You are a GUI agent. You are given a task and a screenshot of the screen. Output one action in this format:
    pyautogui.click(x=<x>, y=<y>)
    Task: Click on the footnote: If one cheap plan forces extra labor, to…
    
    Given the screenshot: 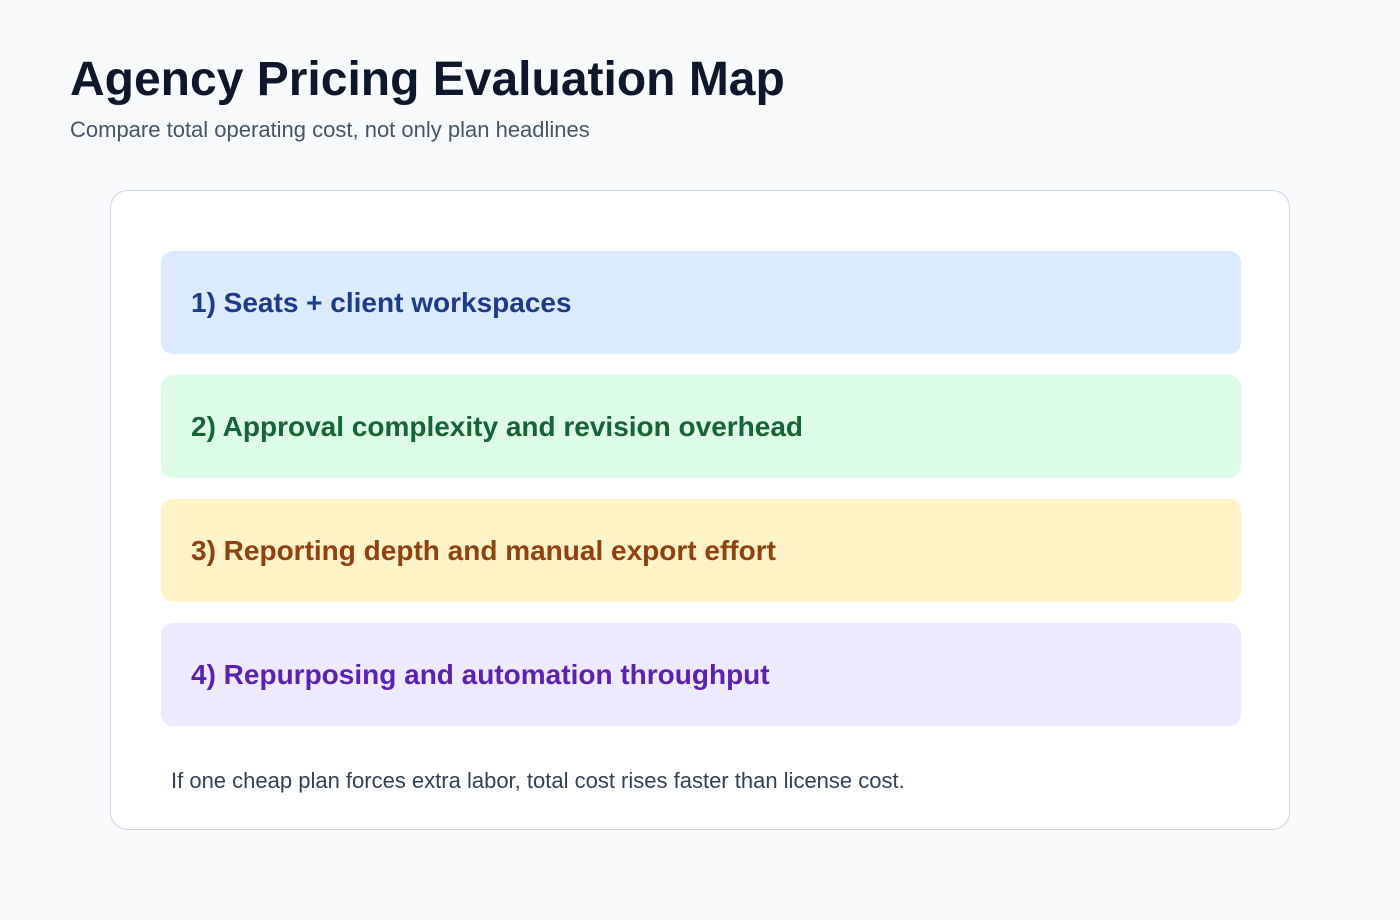 What is the action you would take?
    pyautogui.click(x=538, y=780)
    